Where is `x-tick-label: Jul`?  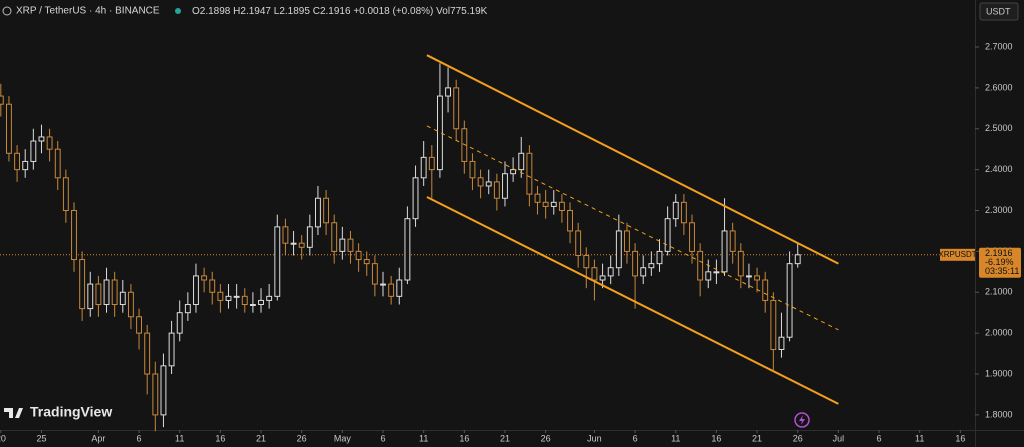 x-tick-label: Jul is located at coordinates (839, 438).